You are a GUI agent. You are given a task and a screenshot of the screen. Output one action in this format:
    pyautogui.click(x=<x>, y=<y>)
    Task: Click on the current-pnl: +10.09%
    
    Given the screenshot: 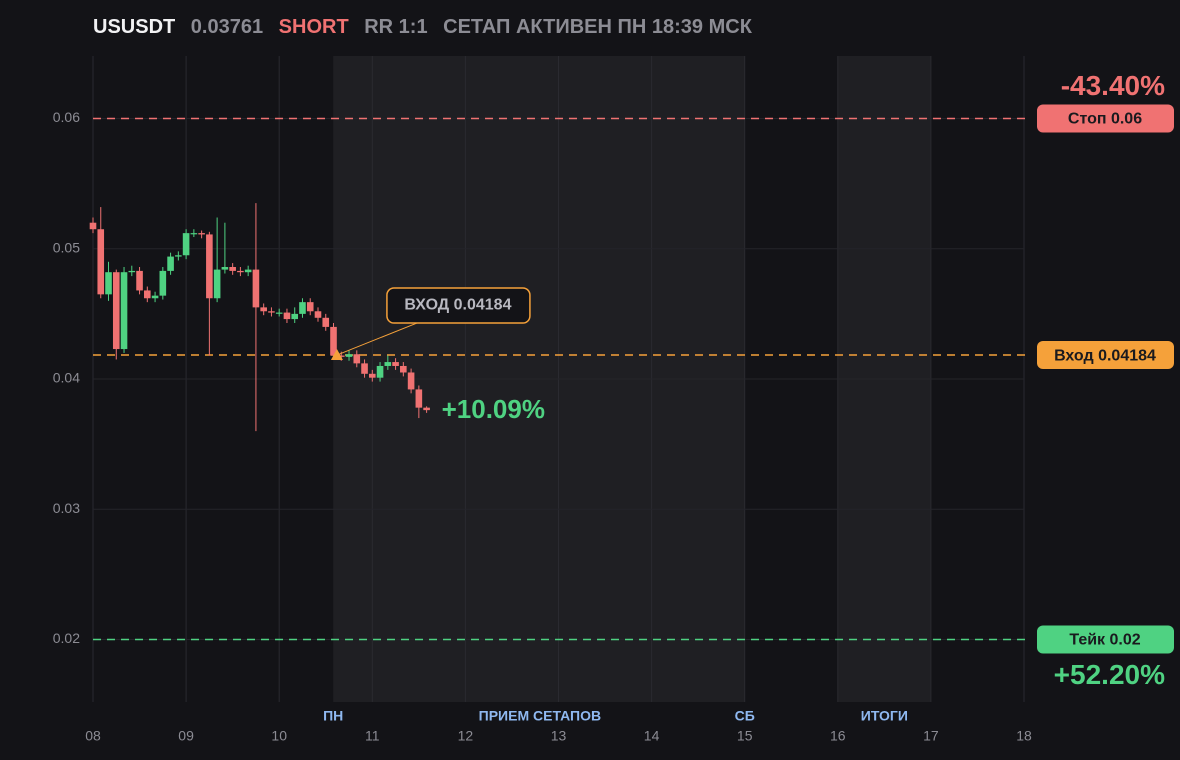 What is the action you would take?
    pyautogui.click(x=493, y=409)
    